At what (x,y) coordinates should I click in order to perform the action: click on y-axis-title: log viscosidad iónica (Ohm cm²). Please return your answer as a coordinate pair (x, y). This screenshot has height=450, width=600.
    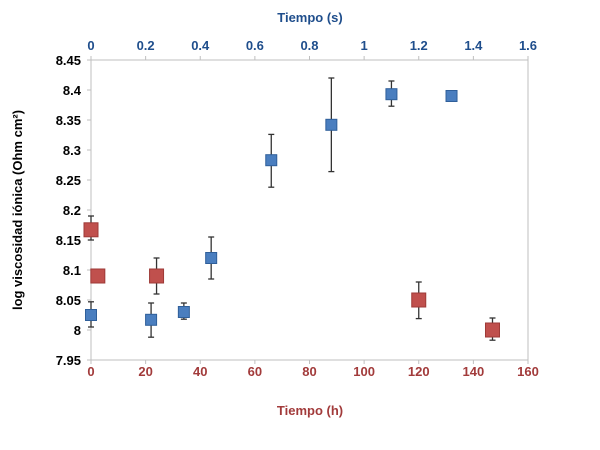
    Looking at the image, I should click on (17, 210).